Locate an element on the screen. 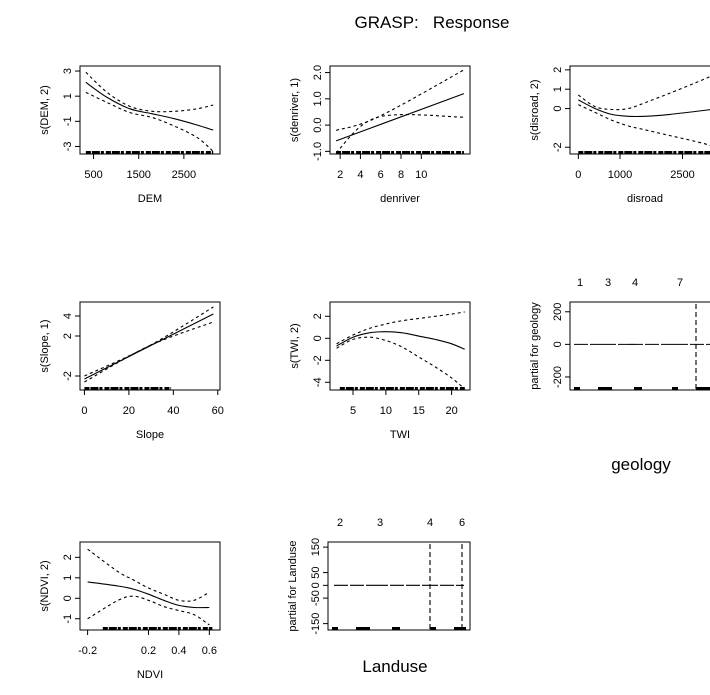  landuse-category-label: 3 is located at coordinates (380, 523).